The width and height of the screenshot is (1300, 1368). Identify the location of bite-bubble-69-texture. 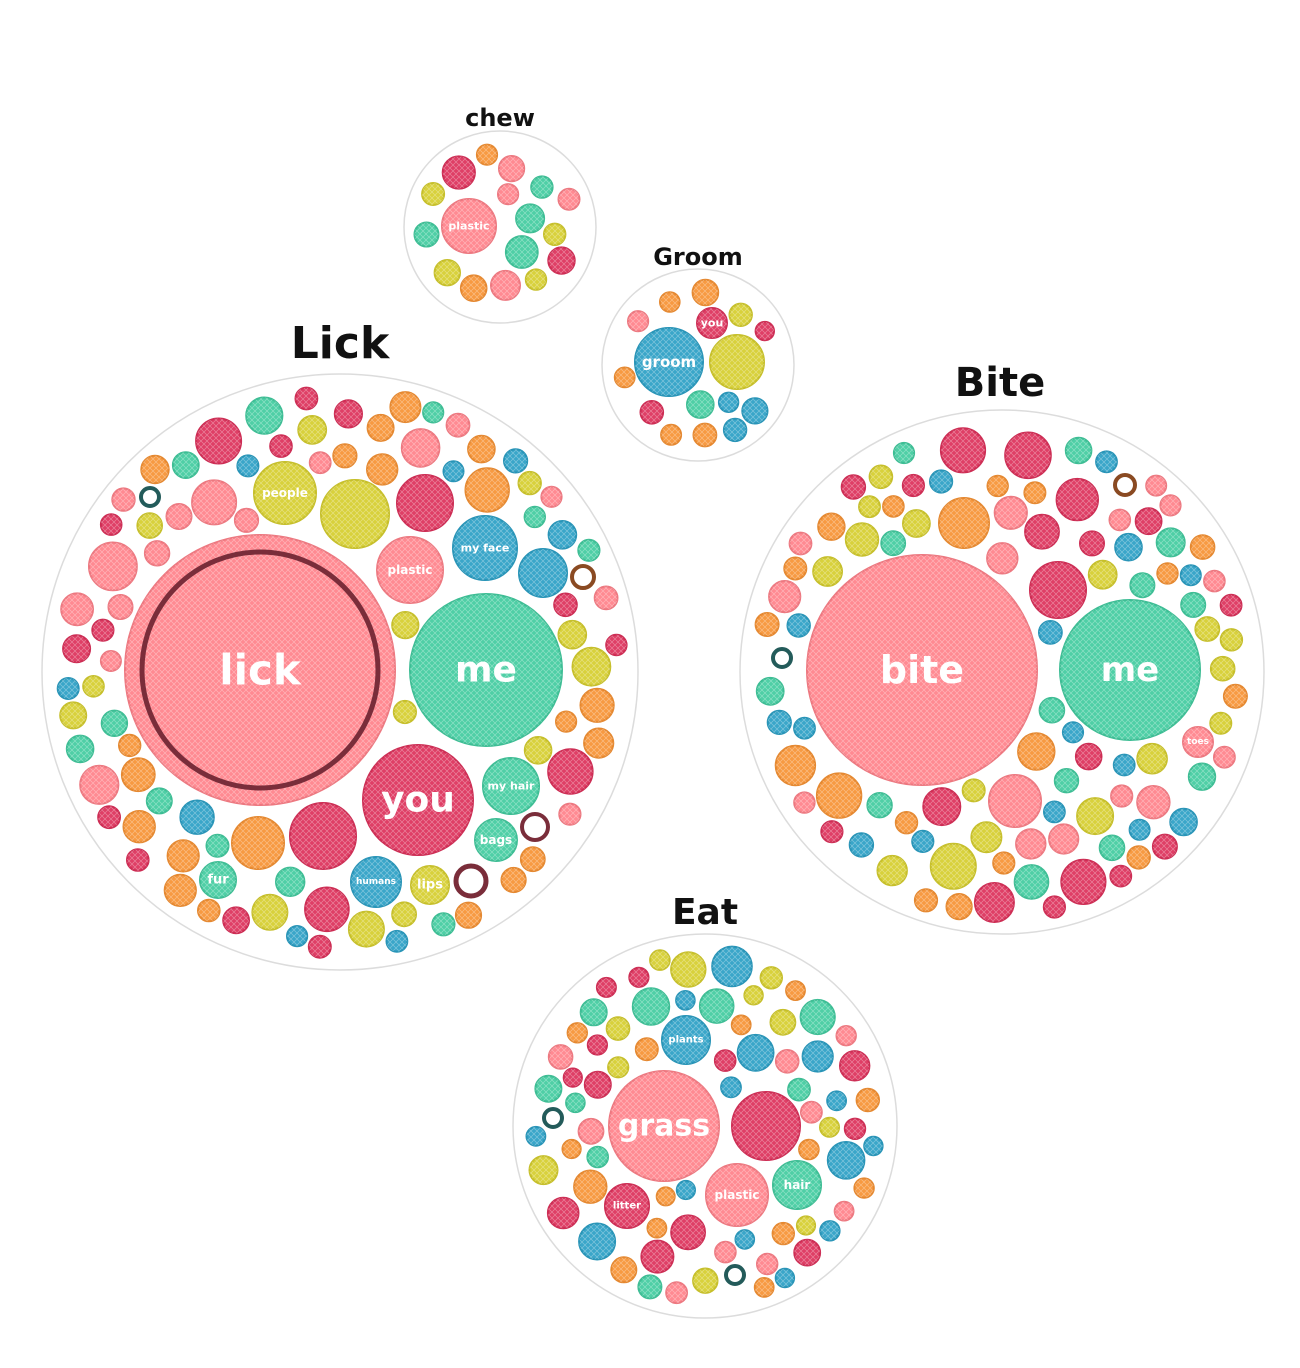
(1073, 732).